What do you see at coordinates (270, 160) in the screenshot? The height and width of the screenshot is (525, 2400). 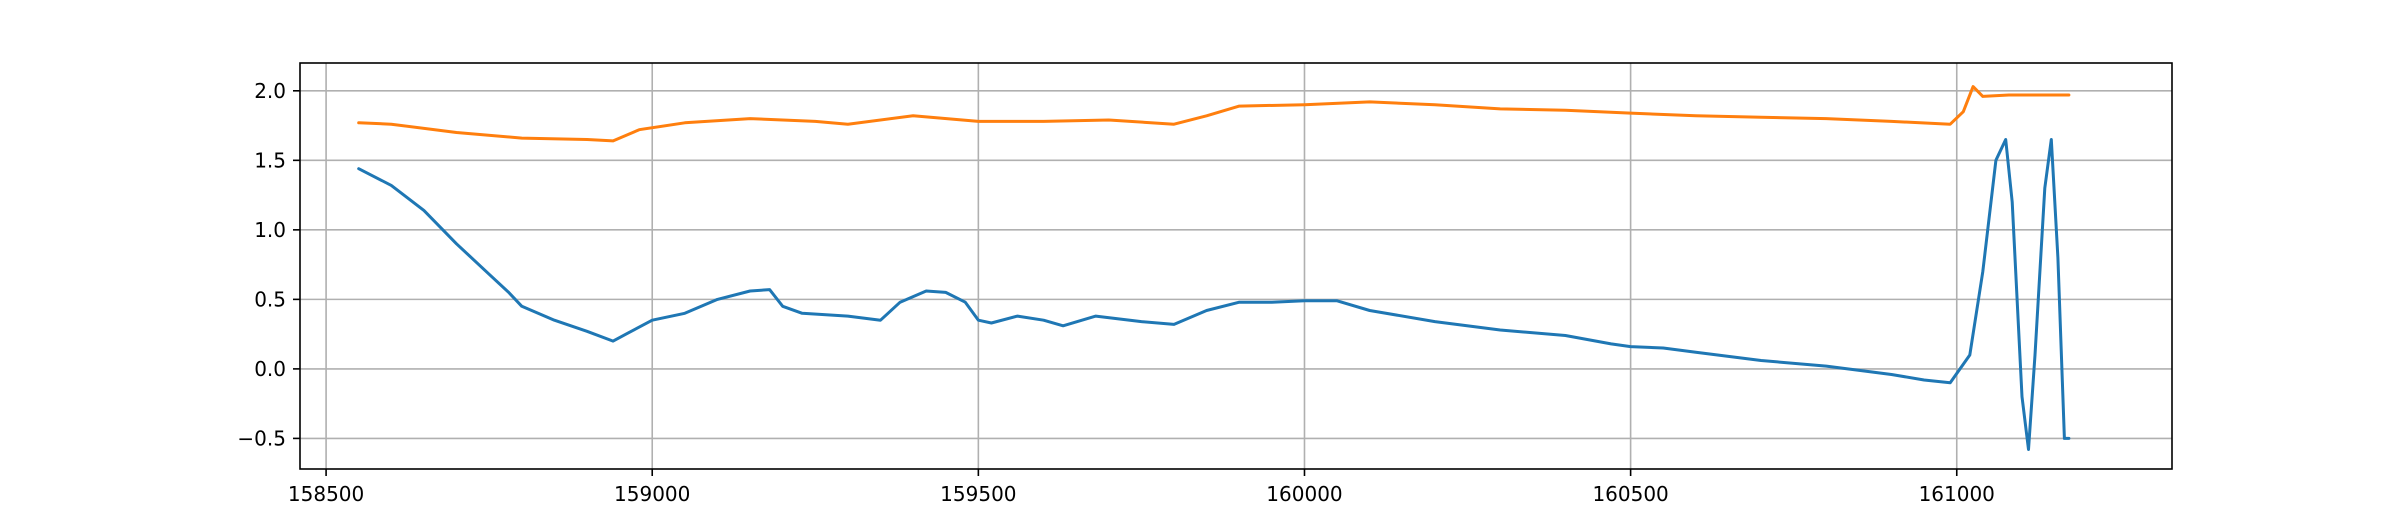 I see `y-tick-label: 1.5` at bounding box center [270, 160].